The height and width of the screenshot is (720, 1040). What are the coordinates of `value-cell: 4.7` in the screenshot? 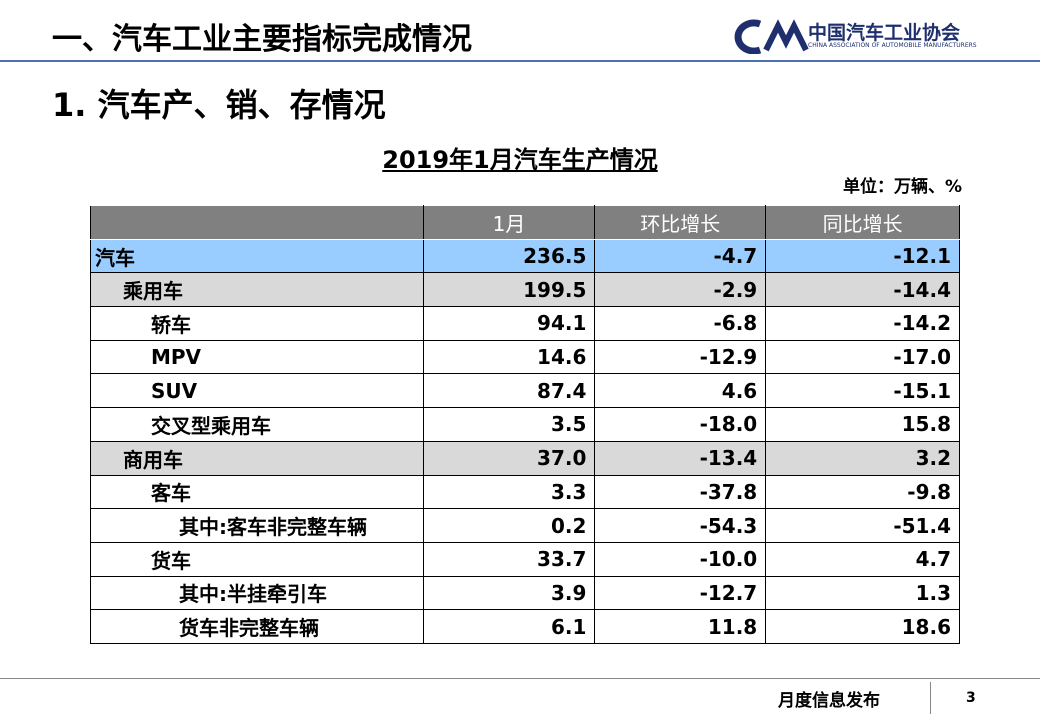 It's located at (862, 559).